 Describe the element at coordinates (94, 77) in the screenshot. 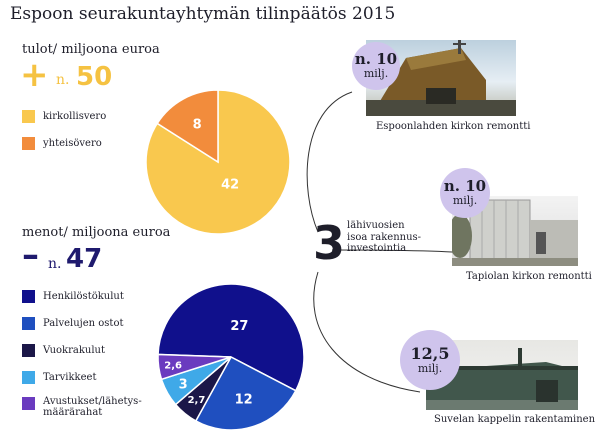

I see `income-total: 50` at that location.